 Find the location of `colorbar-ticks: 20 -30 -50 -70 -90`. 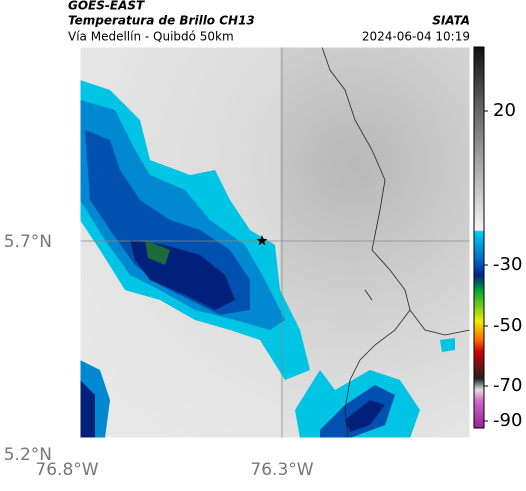

colorbar-ticks: 20 -30 -50 -70 -90 is located at coordinates (503, 265).